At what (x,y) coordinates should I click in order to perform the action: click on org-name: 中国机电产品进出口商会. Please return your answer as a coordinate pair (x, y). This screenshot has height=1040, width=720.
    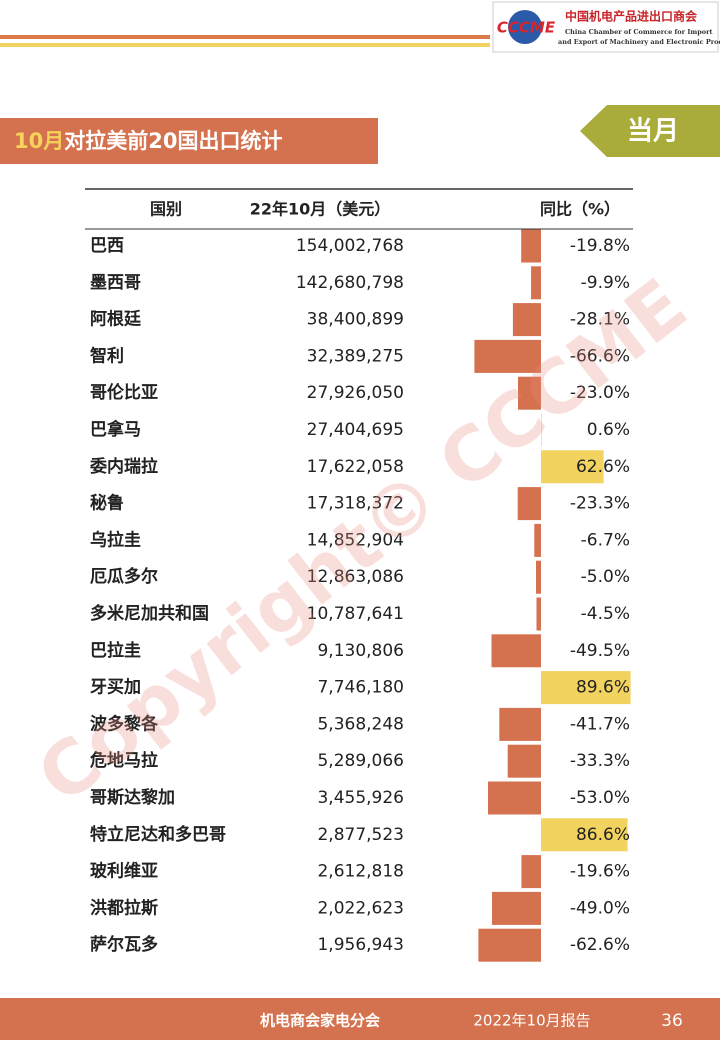
    Looking at the image, I should click on (631, 16).